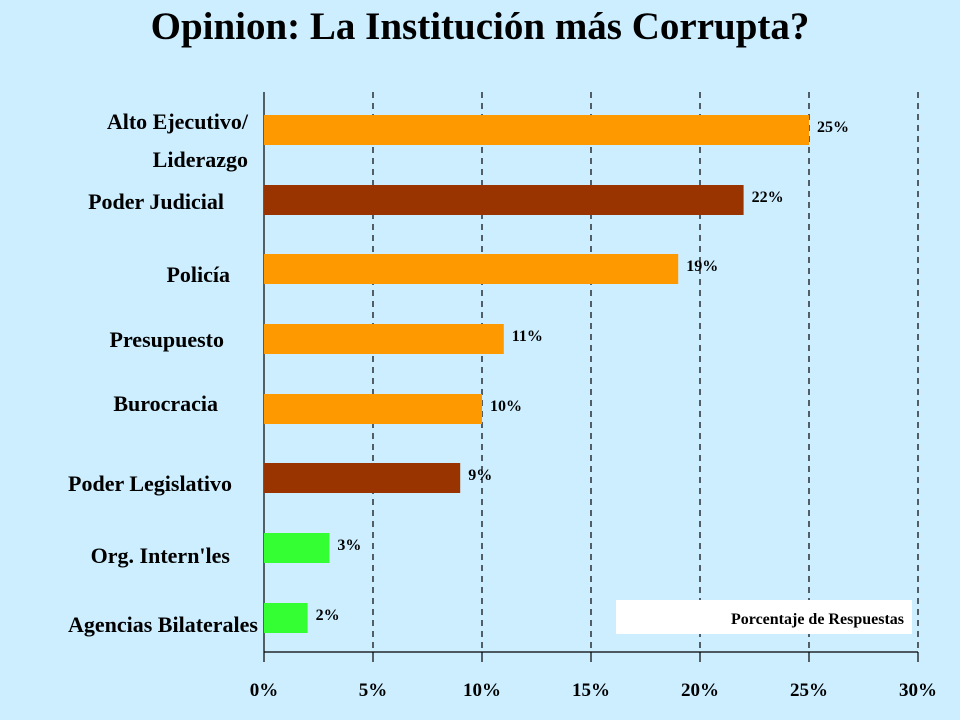  I want to click on data-label: 2%, so click(328, 615).